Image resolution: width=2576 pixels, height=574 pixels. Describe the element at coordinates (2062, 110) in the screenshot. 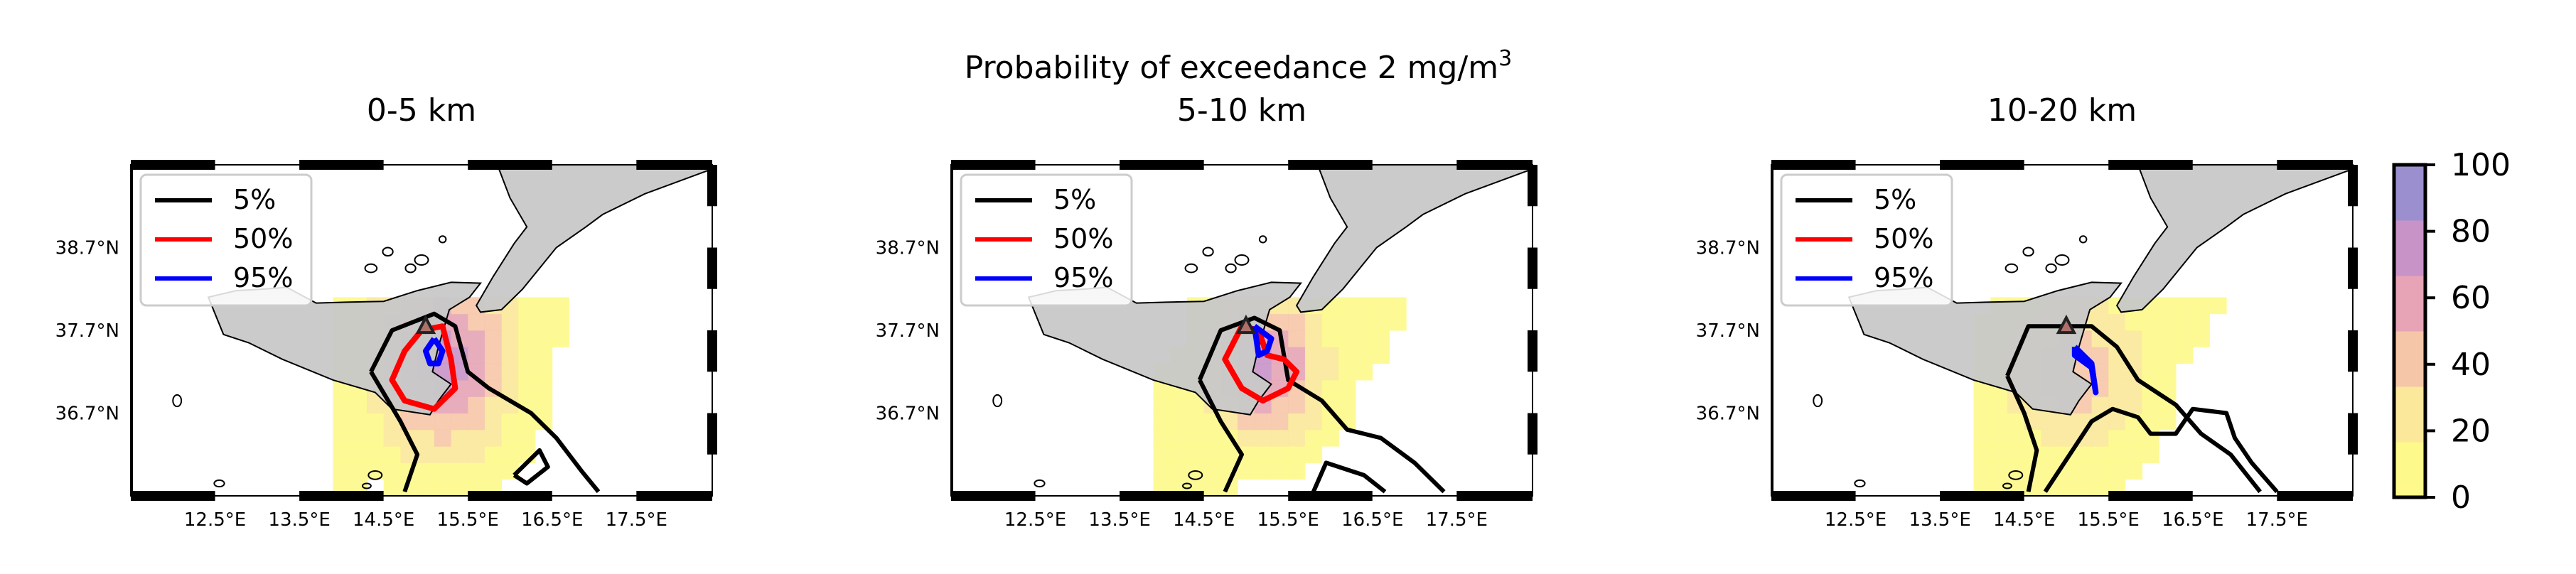

I see `panel-title: 10-20 km` at that location.